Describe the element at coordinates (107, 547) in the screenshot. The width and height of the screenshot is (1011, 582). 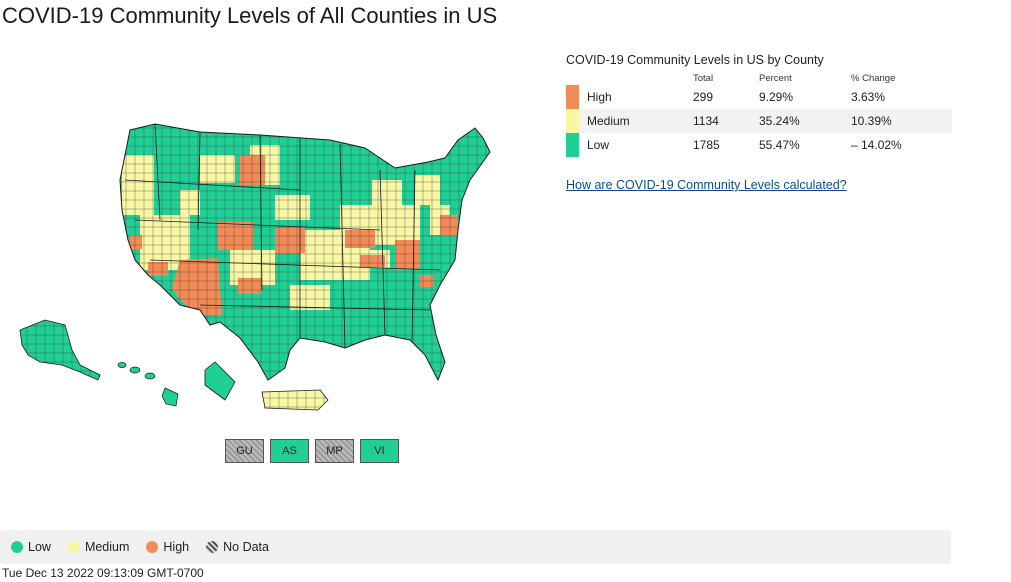
I see `legend-label-medium: Medium` at that location.